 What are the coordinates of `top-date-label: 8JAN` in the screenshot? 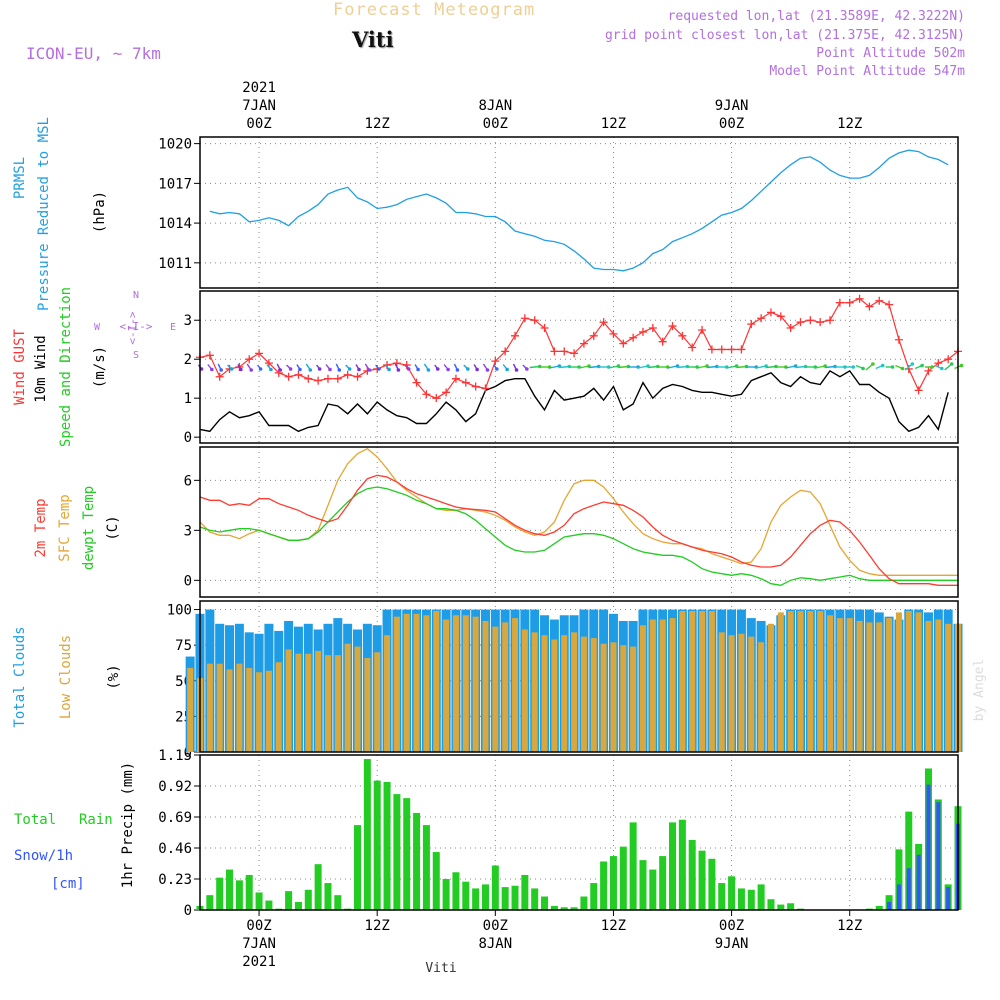 It's located at (495, 106).